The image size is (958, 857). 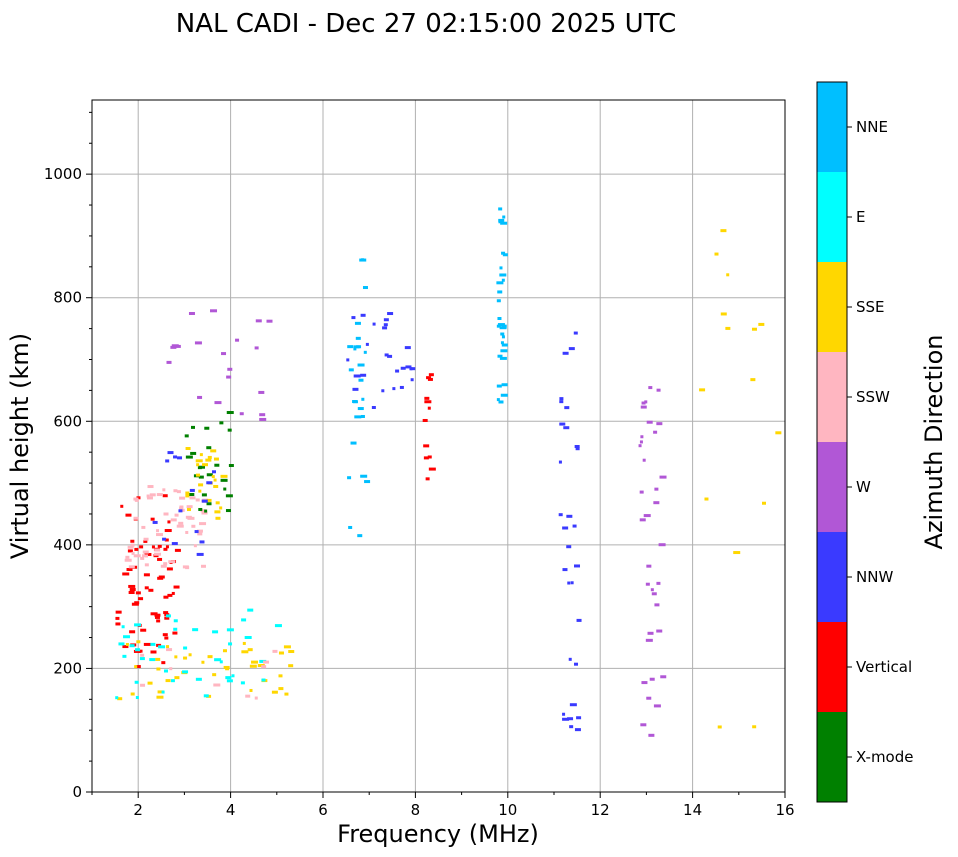 What do you see at coordinates (832, 442) in the screenshot?
I see `colorbar-frame` at bounding box center [832, 442].